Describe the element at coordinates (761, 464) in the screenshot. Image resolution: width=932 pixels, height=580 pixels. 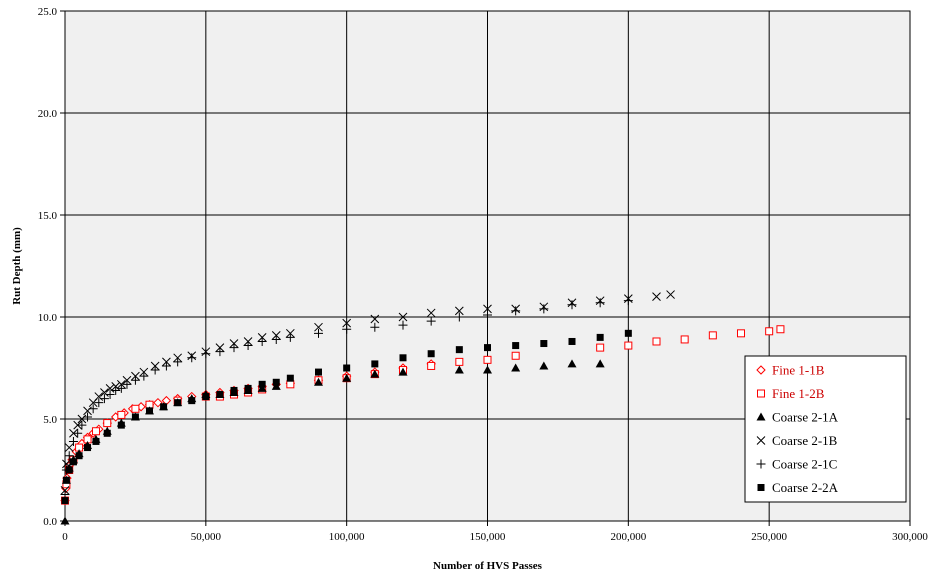
I see `legend-marker-coarse-2-1c` at that location.